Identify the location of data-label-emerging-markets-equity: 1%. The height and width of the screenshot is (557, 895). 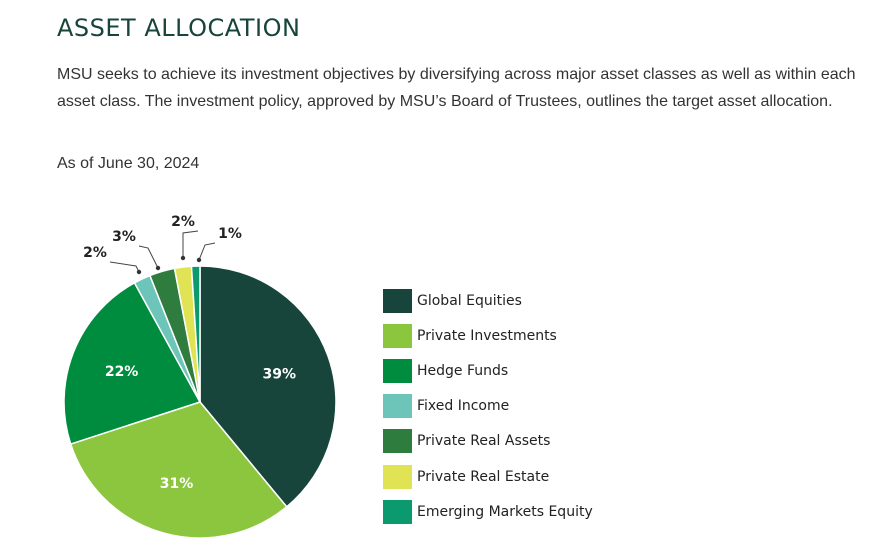
(230, 234).